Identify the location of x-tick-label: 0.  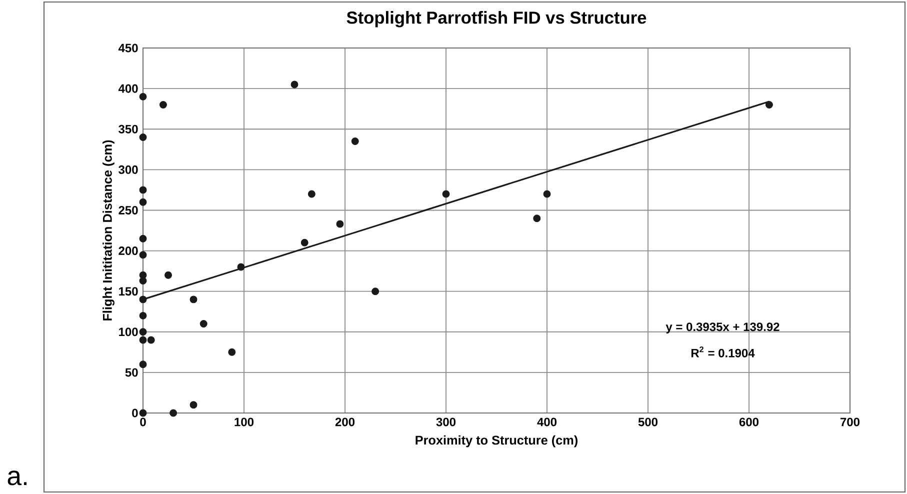
(143, 422).